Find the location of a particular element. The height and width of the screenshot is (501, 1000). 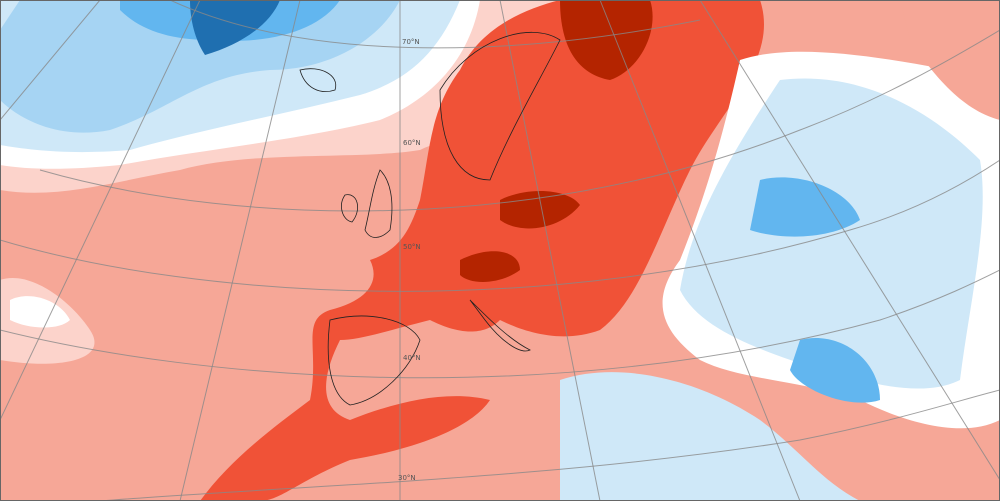

italy is located at coordinates (500, 325).